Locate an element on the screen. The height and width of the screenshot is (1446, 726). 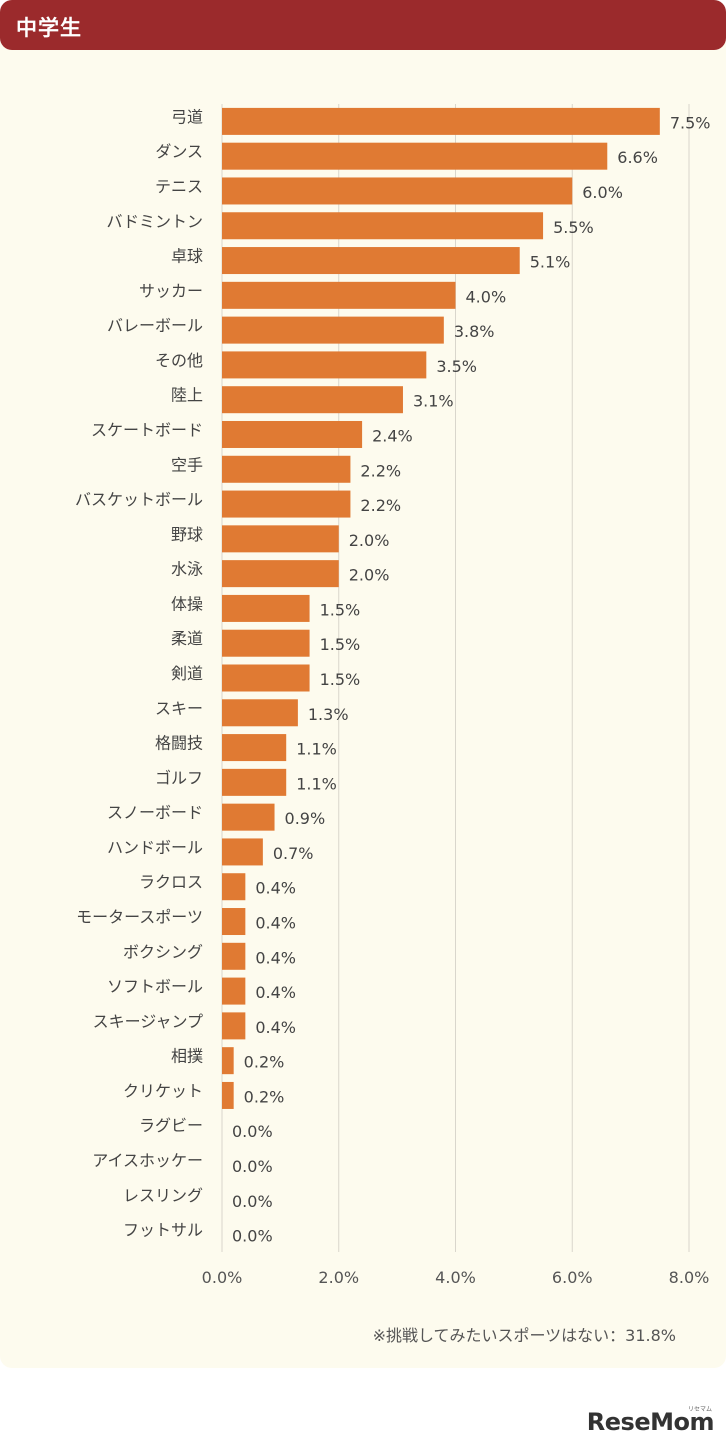
x-tick-label: 0.0% is located at coordinates (222, 1277).